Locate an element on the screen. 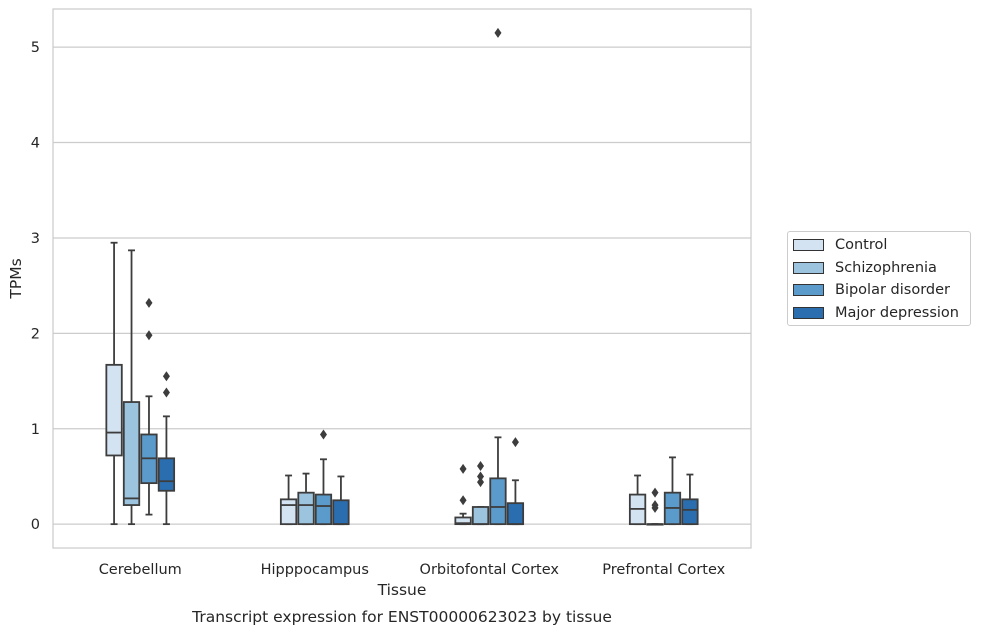  y-tick-label: 5 is located at coordinates (35, 48).